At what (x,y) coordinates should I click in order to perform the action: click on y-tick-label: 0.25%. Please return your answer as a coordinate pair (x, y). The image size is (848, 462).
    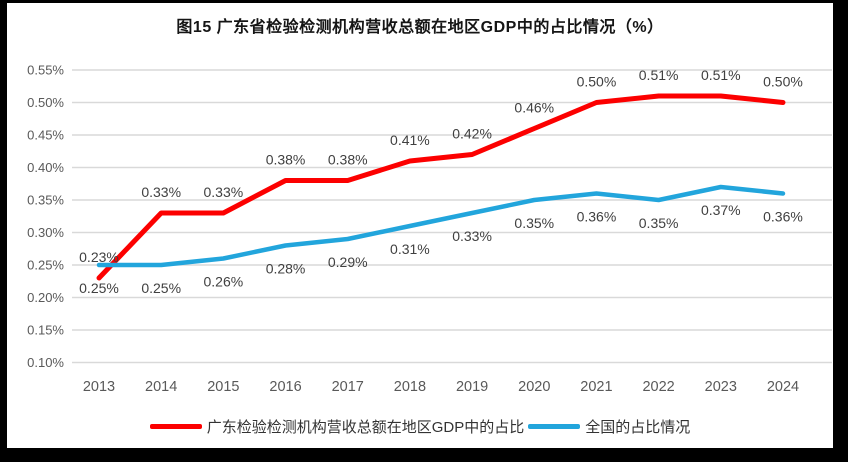
    Looking at the image, I should click on (45, 265).